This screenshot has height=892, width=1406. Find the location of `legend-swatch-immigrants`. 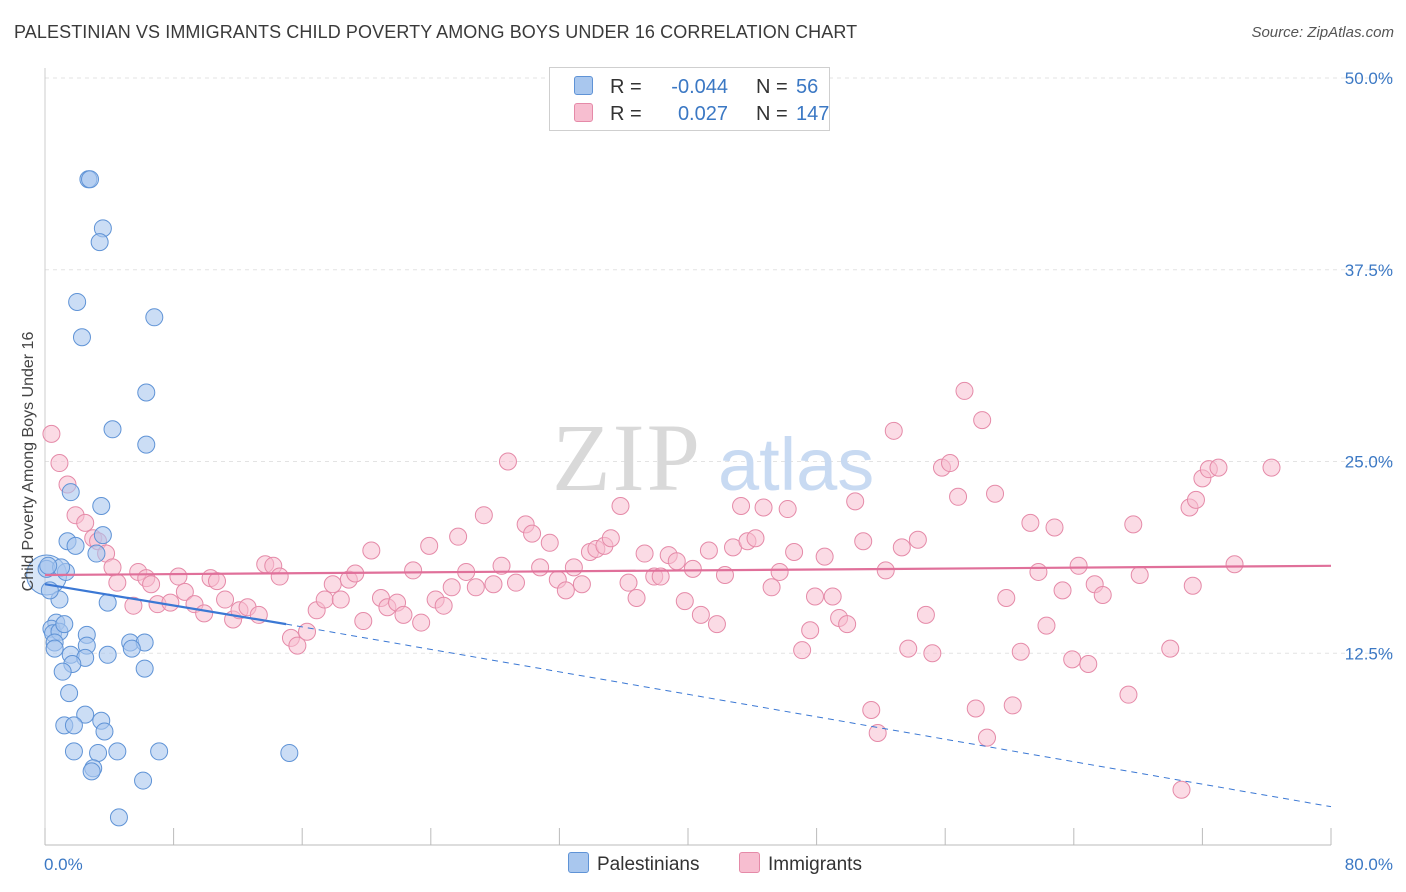

legend-swatch-immigrants is located at coordinates (583, 112).